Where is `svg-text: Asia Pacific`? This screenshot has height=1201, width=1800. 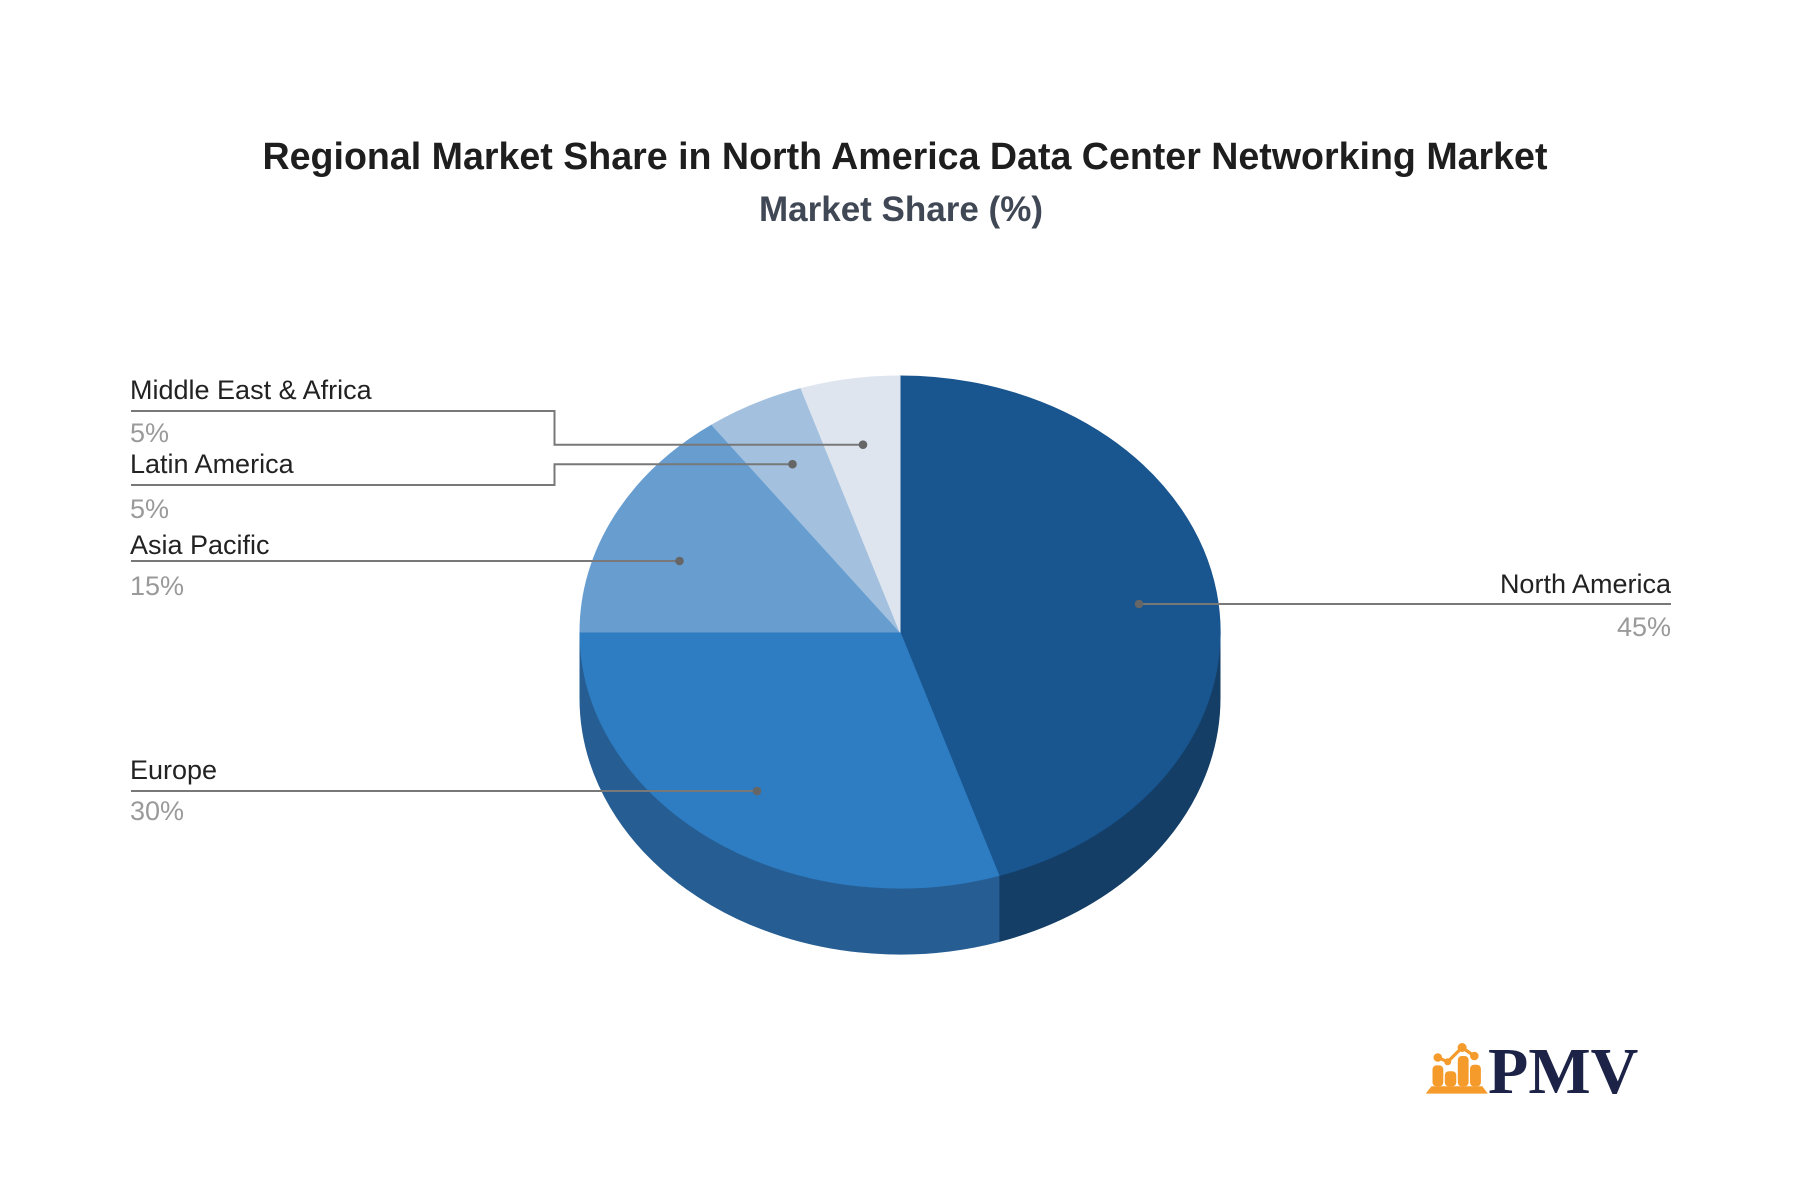
svg-text: Asia Pacific is located at coordinates (200, 545).